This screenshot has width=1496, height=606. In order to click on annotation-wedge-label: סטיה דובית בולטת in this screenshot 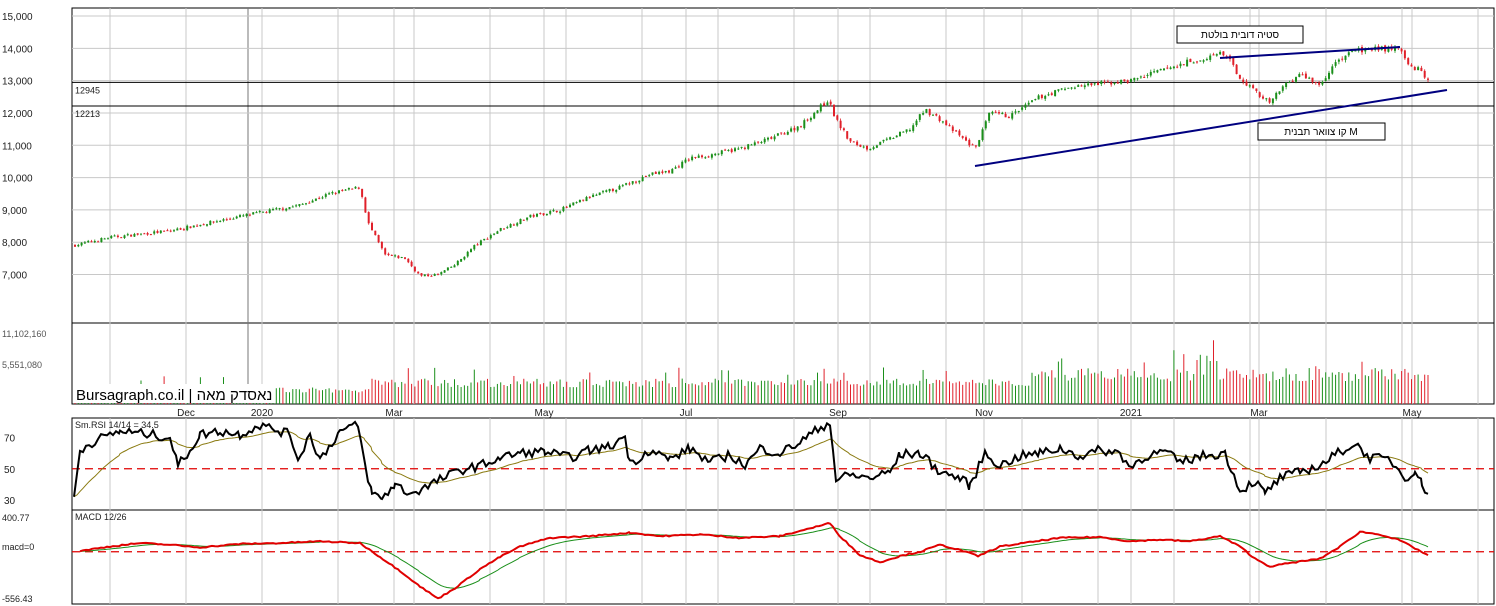, I will do `click(1240, 35)`.